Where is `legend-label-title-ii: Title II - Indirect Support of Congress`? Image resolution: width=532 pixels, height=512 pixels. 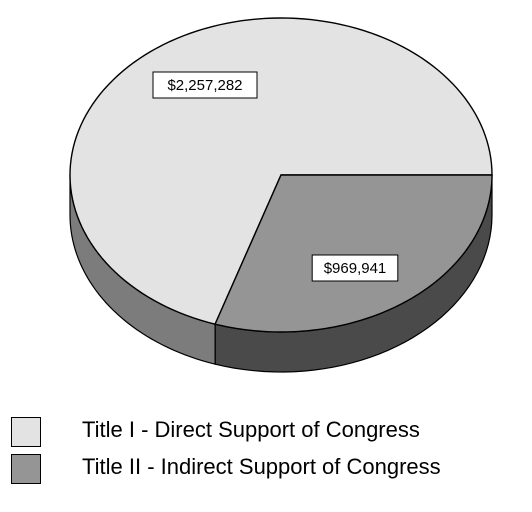 legend-label-title-ii: Title II - Indirect Support of Congress is located at coordinates (261, 466).